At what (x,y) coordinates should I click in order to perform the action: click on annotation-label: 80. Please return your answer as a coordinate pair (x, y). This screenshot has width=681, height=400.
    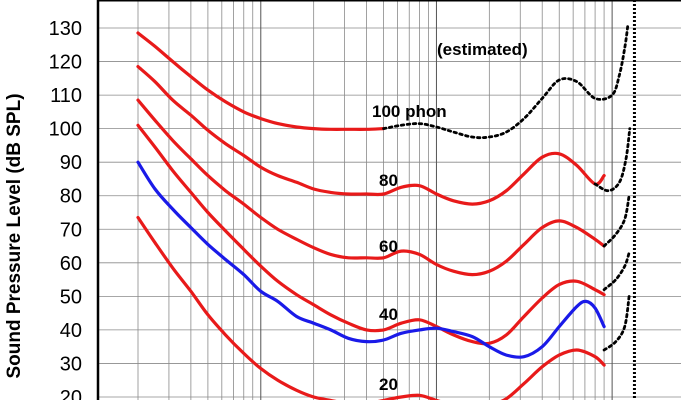
    Looking at the image, I should click on (388, 180).